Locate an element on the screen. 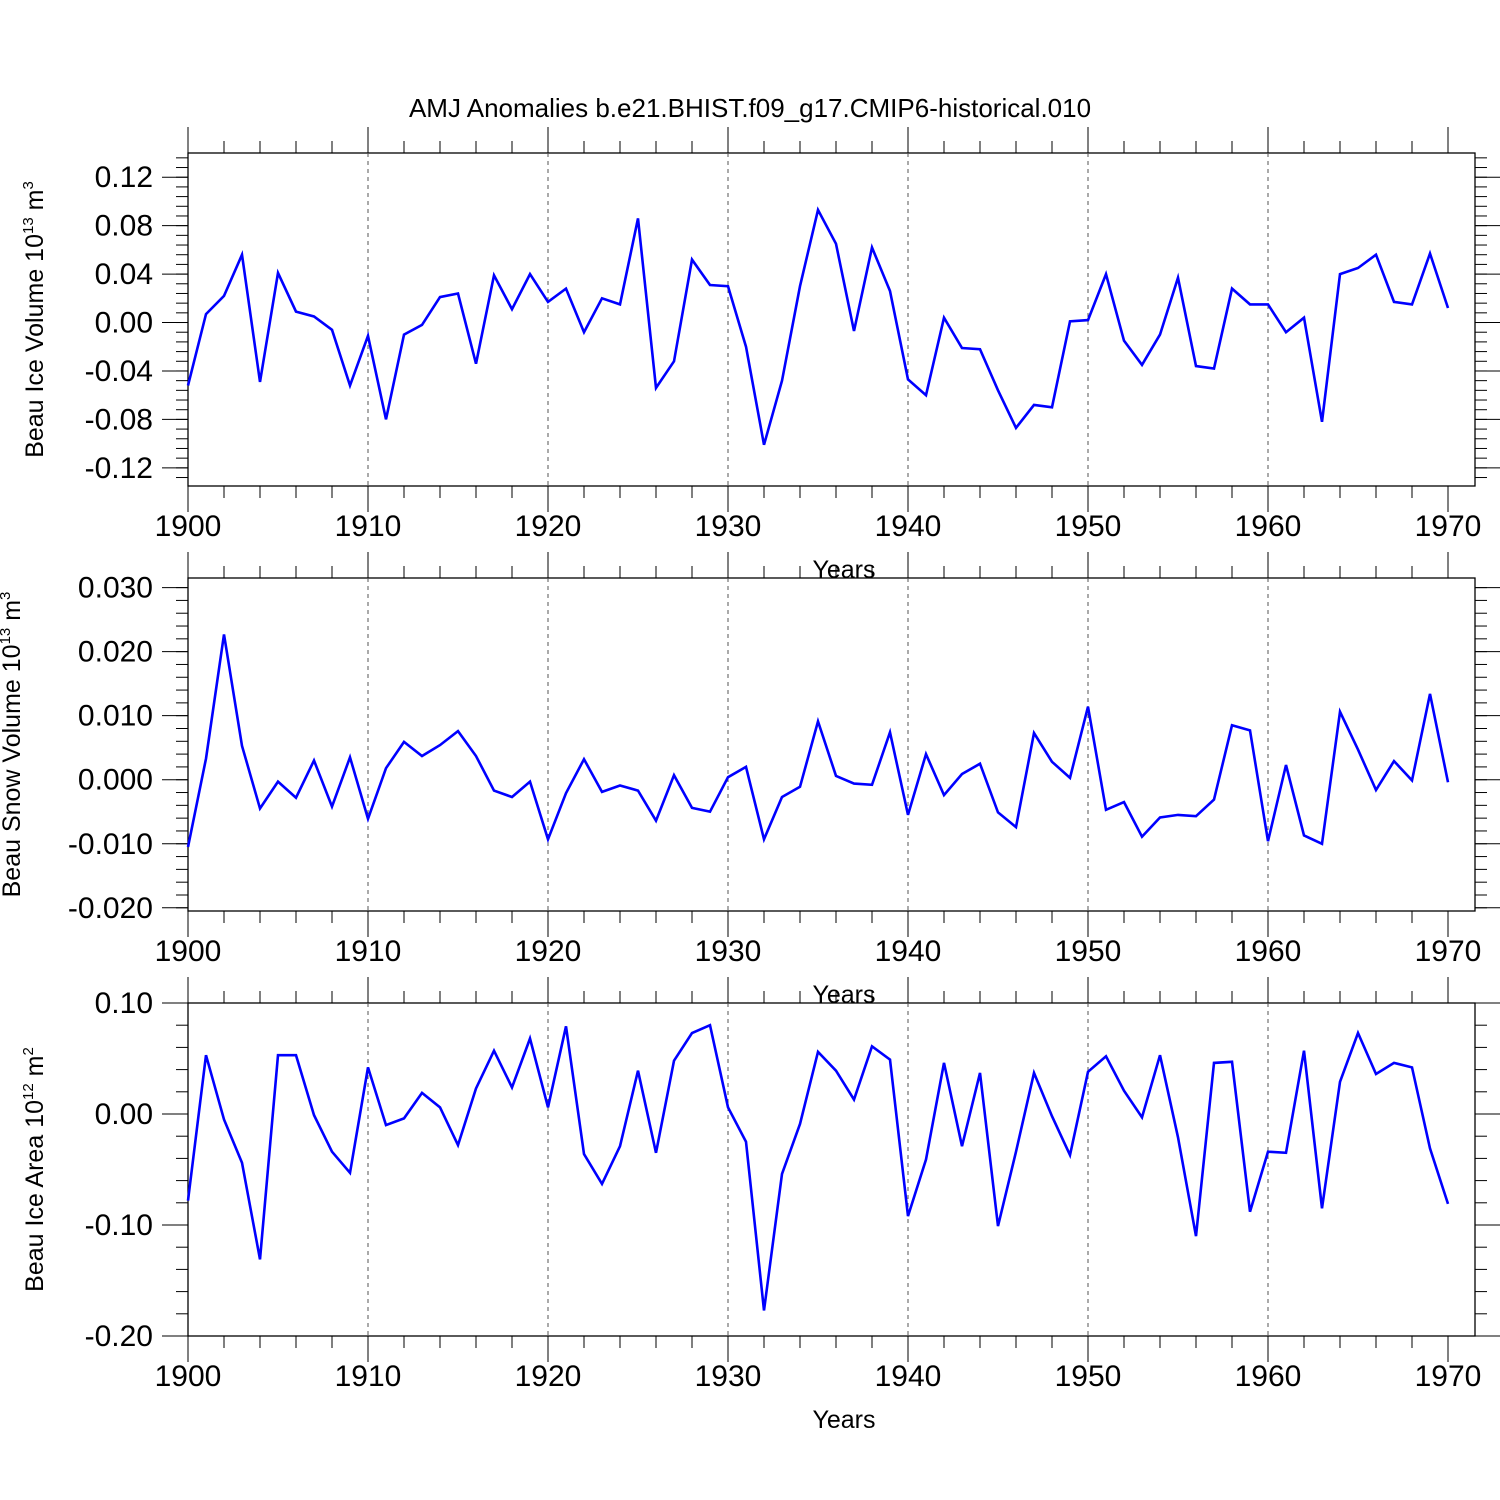  y-tick-label: -0.12 is located at coordinates (119, 468).